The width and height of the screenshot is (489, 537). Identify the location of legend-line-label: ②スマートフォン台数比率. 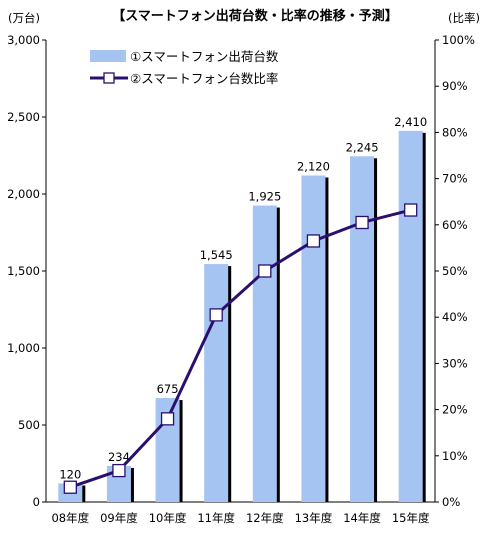
(204, 78).